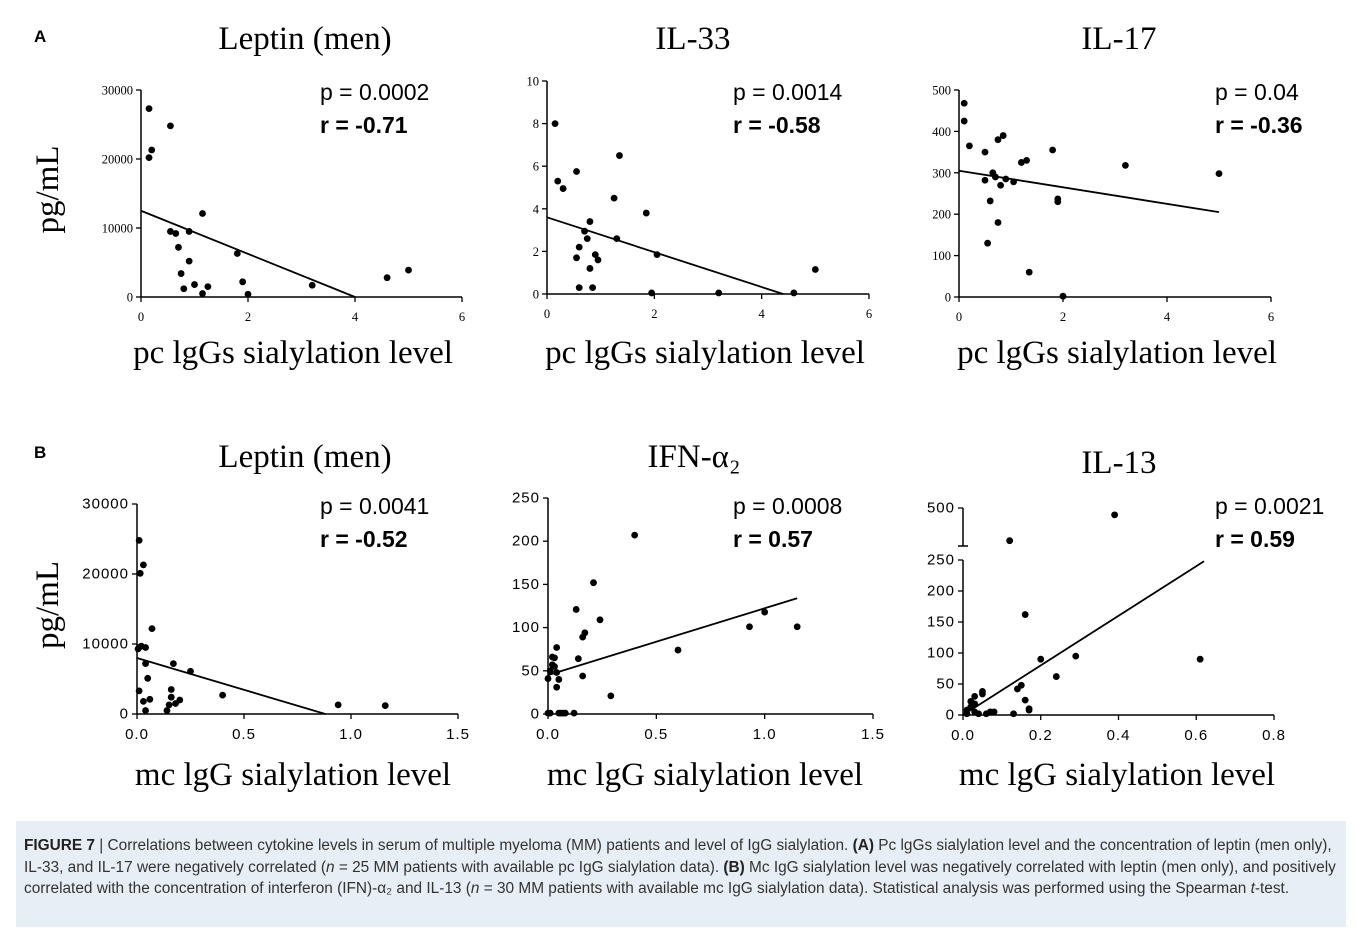  Describe the element at coordinates (536, 209) in the screenshot. I see `y-tick-label: 4` at that location.